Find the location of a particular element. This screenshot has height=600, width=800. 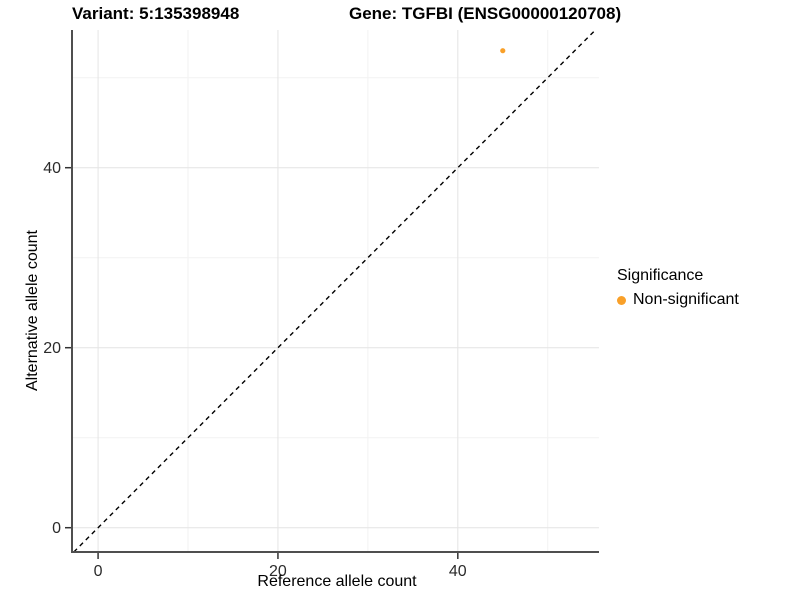

x-tick-label: 20 is located at coordinates (278, 571).